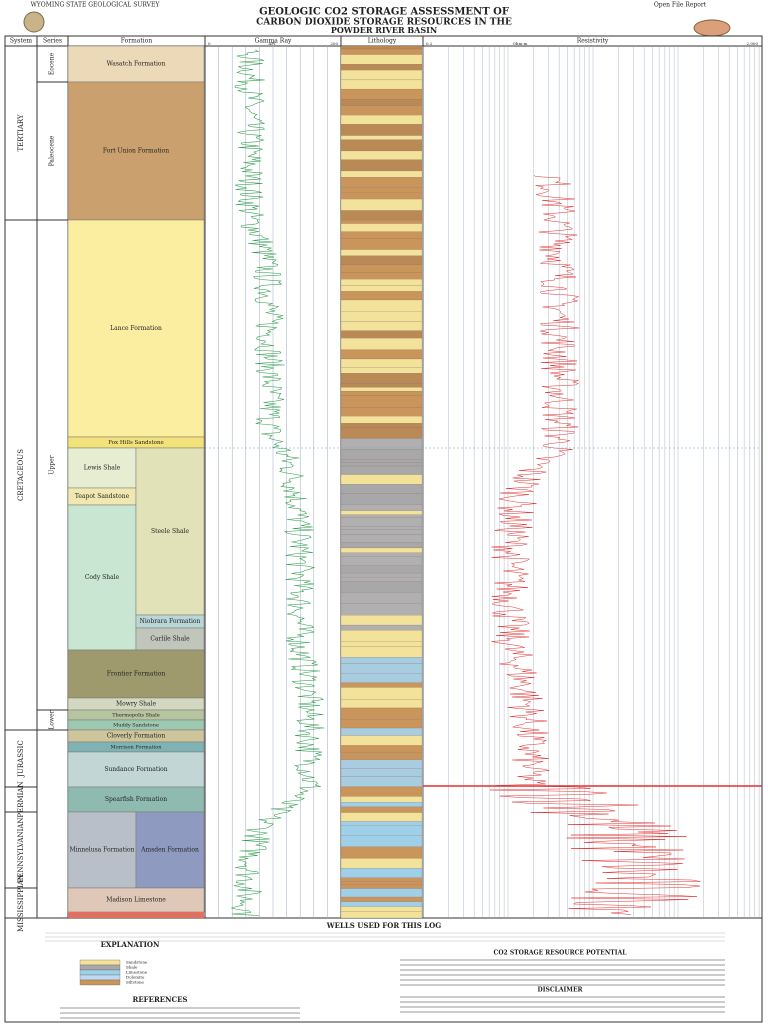 This screenshot has width=768, height=1024. What do you see at coordinates (136, 151) in the screenshot?
I see `formation-label: Fort Union Formation` at bounding box center [136, 151].